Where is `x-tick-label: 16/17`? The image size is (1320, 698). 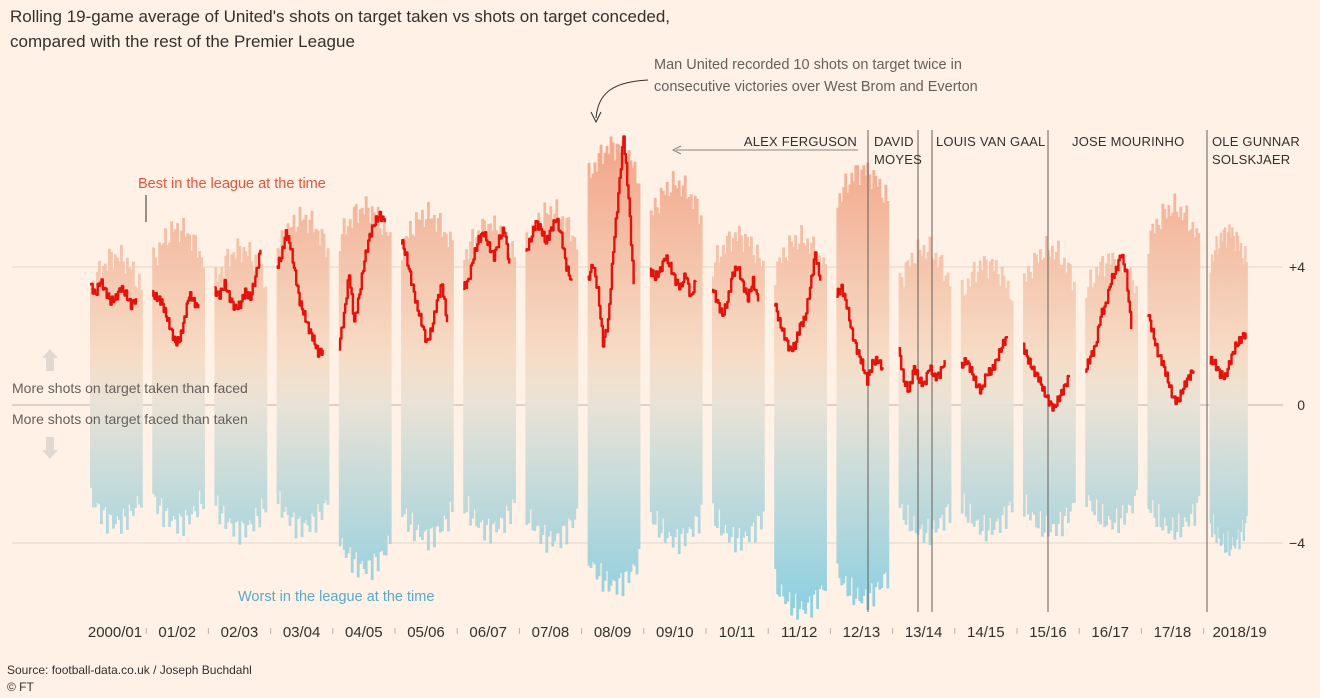
x-tick-label: 16/17 is located at coordinates (1110, 632).